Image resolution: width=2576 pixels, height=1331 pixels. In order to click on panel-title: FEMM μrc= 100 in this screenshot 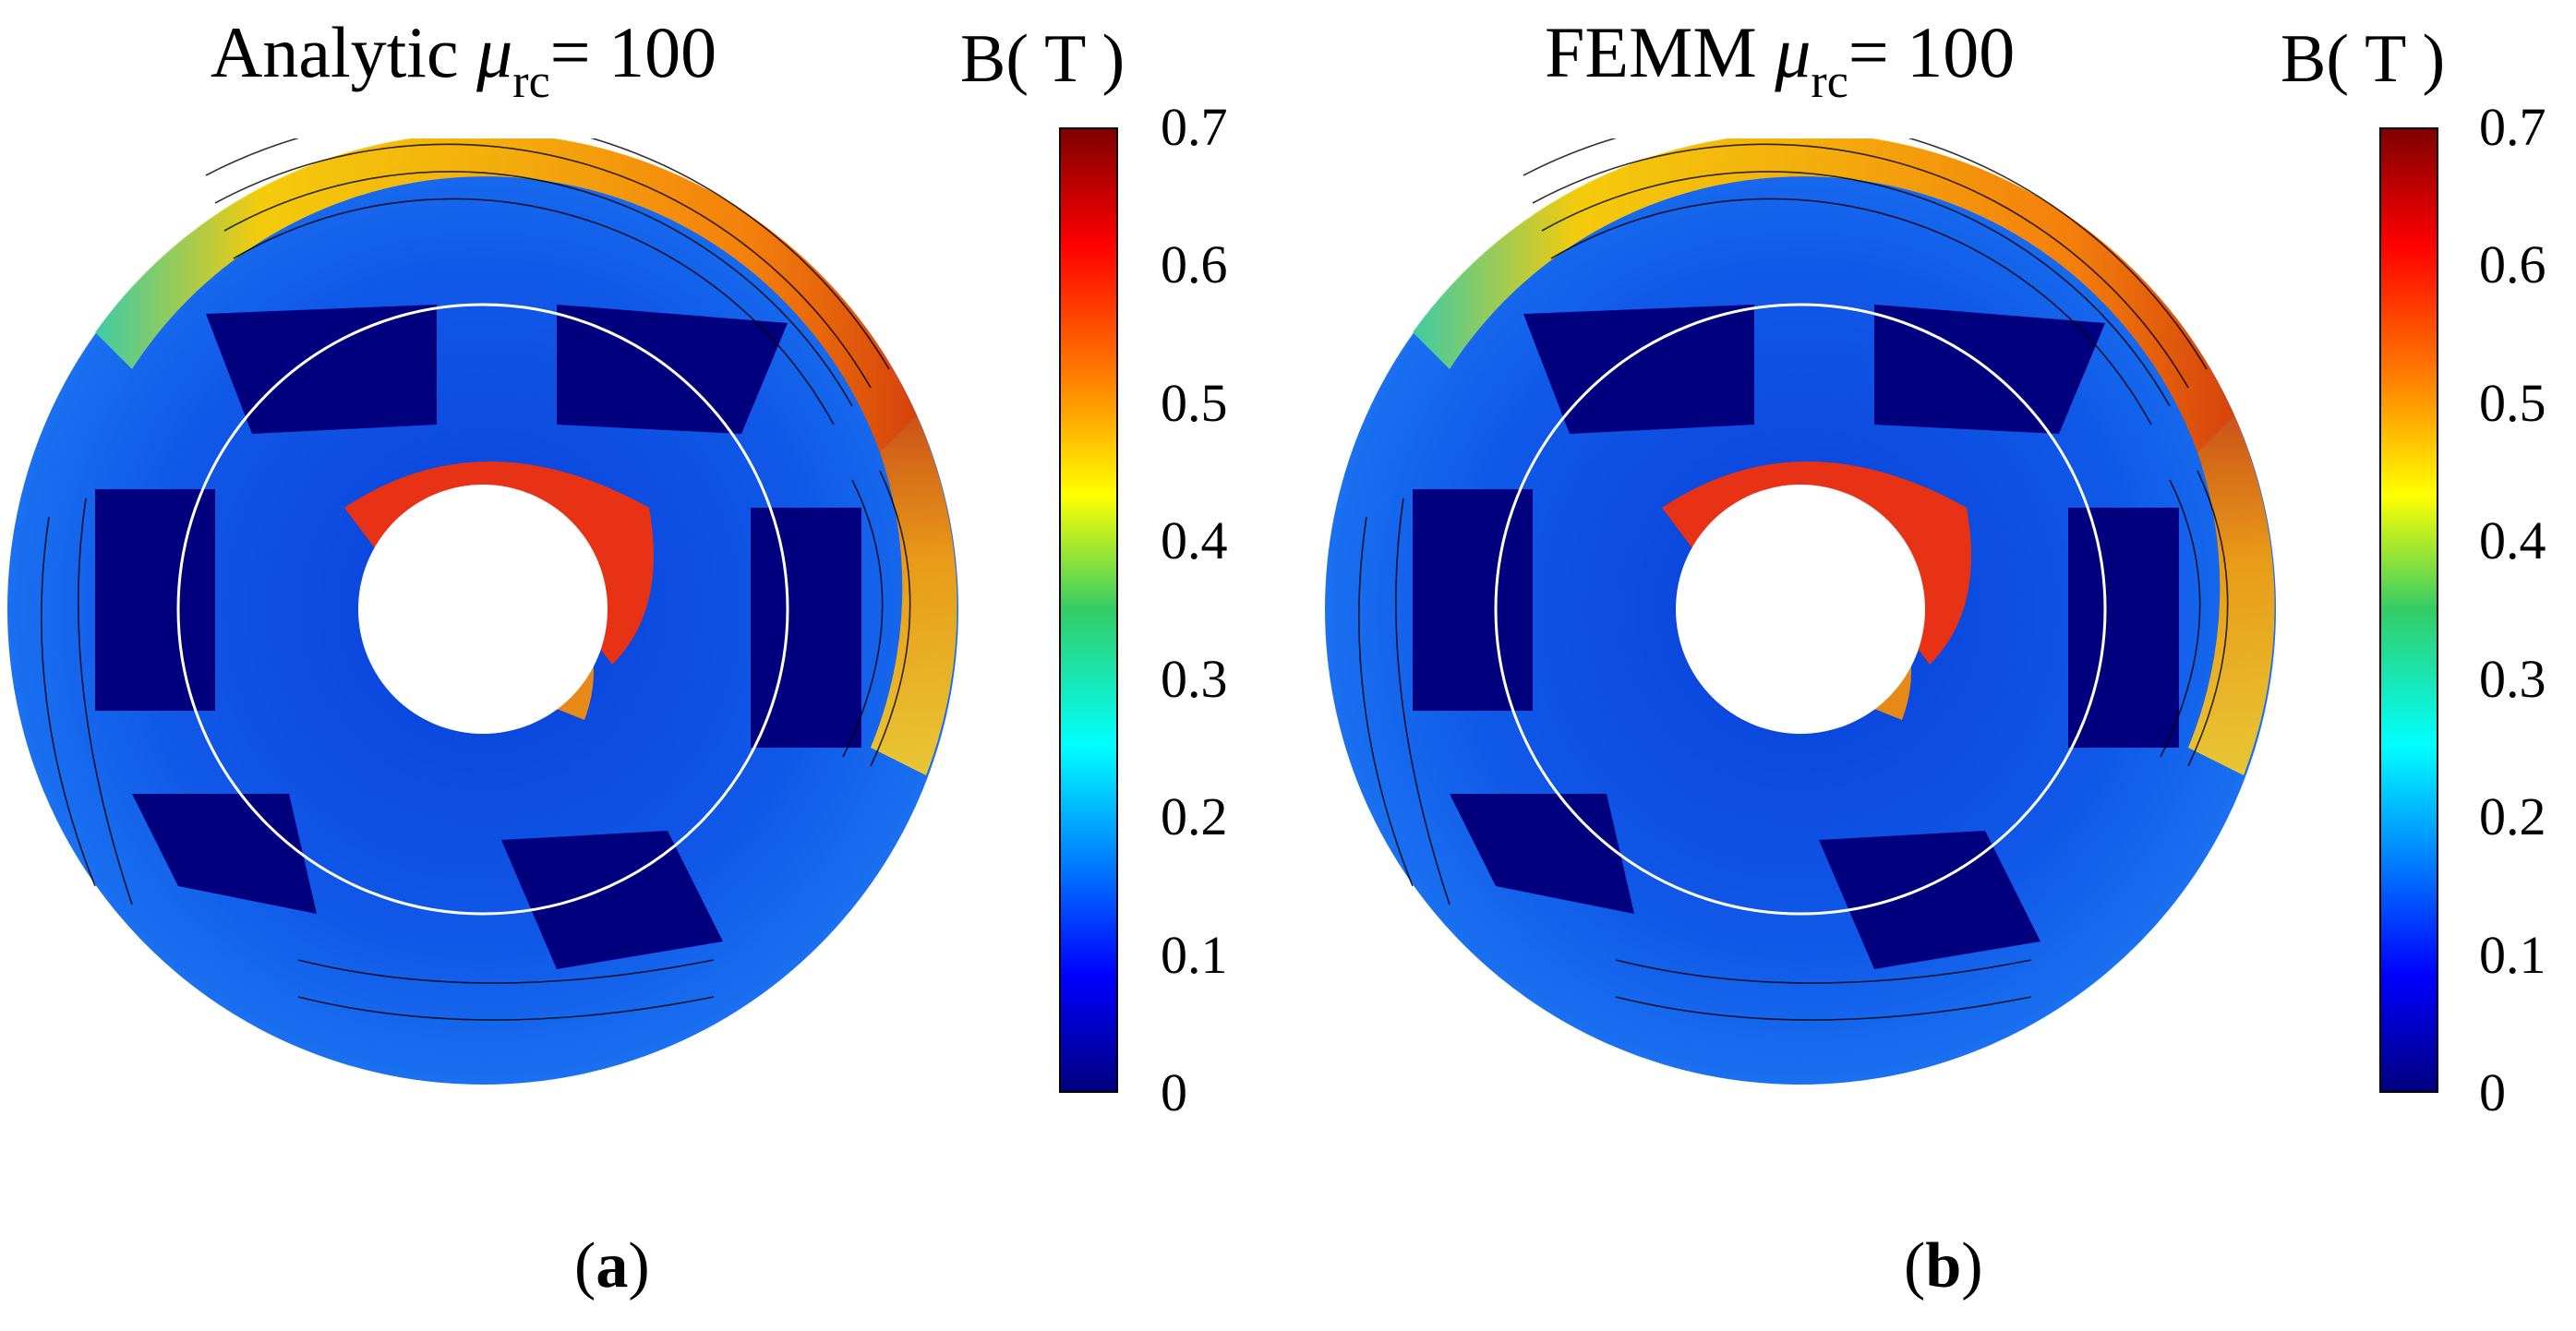, I will do `click(1780, 60)`.